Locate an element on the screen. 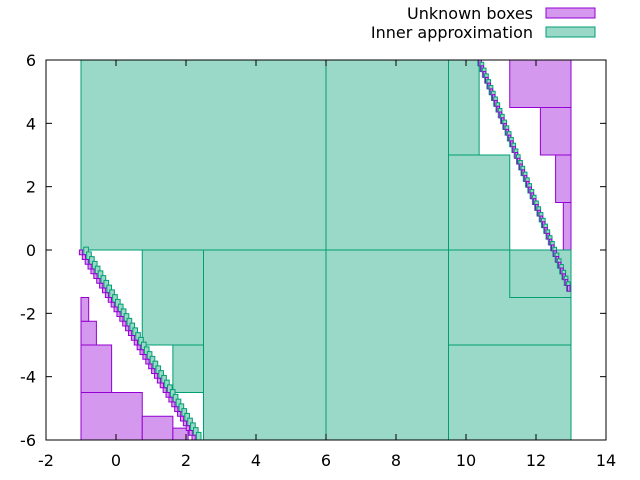  y-tick-label: -2 is located at coordinates (28, 313).